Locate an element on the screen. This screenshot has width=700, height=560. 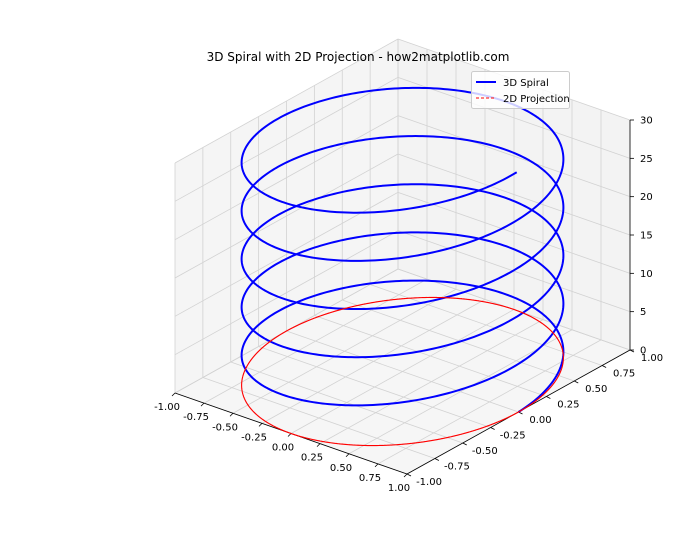
y-axis-ticks: -1.00-0.75-0.50-0.250.00 0.25 0.50 0.75 1.00 is located at coordinates (534, 418).